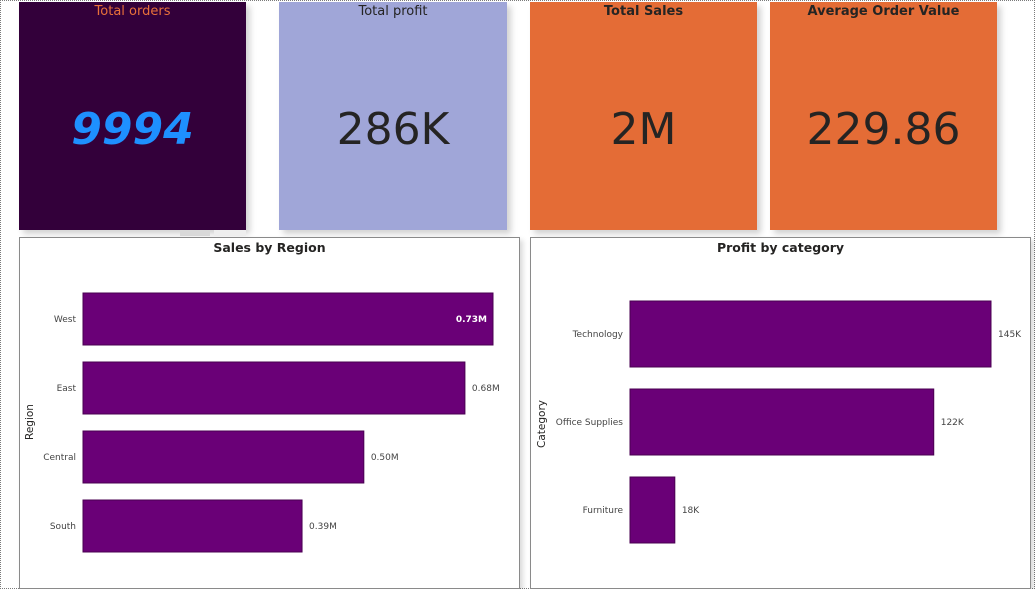  Describe the element at coordinates (192, 526) in the screenshot. I see `bar-south` at that location.